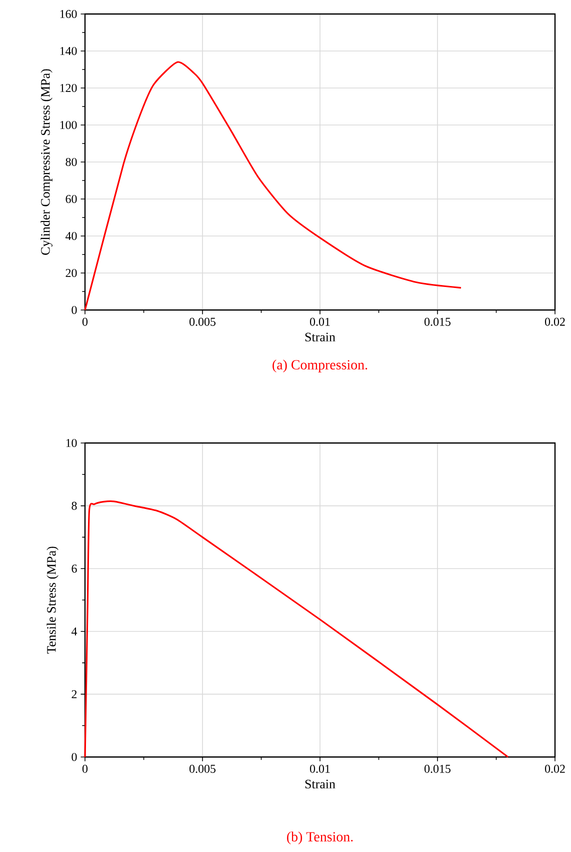  I want to click on y-tick-label: 8, so click(74, 506).